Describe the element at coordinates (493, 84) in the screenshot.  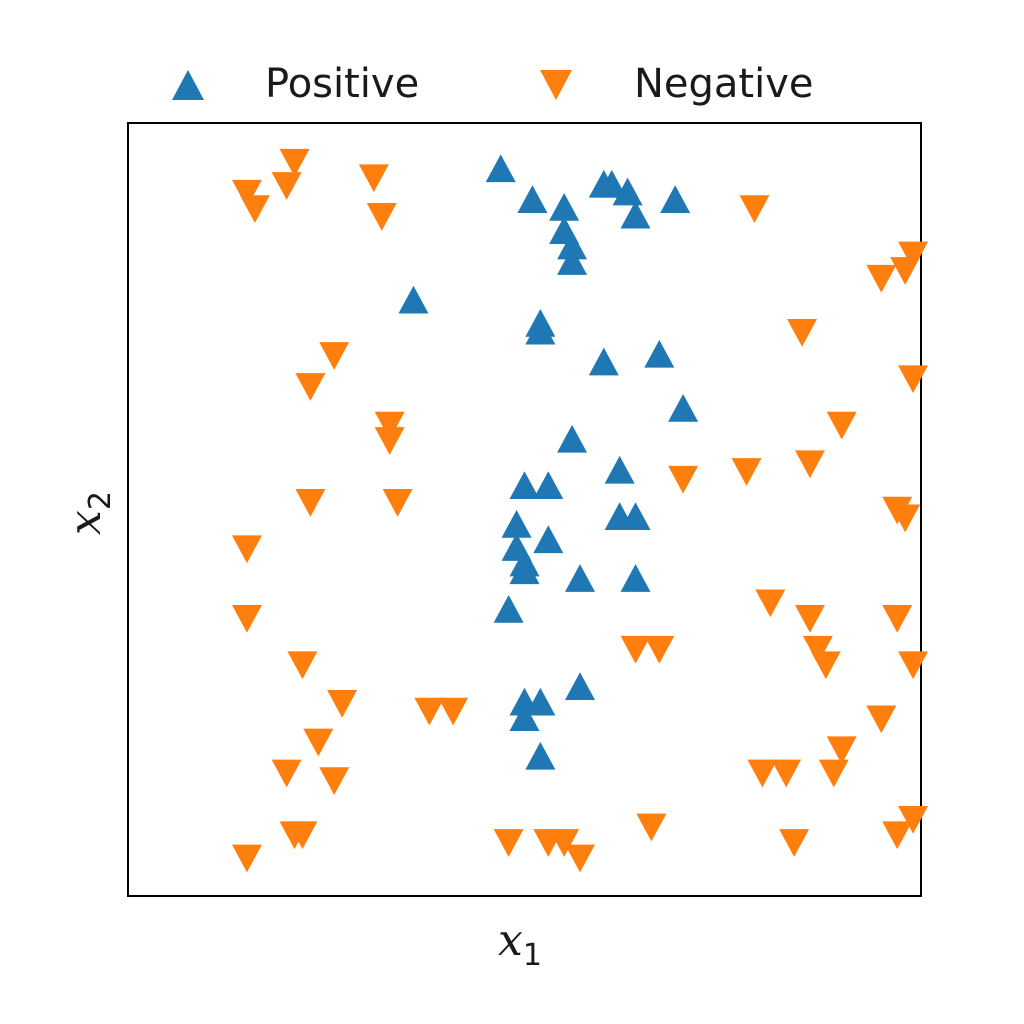
I see `legend: Positive Negative` at that location.